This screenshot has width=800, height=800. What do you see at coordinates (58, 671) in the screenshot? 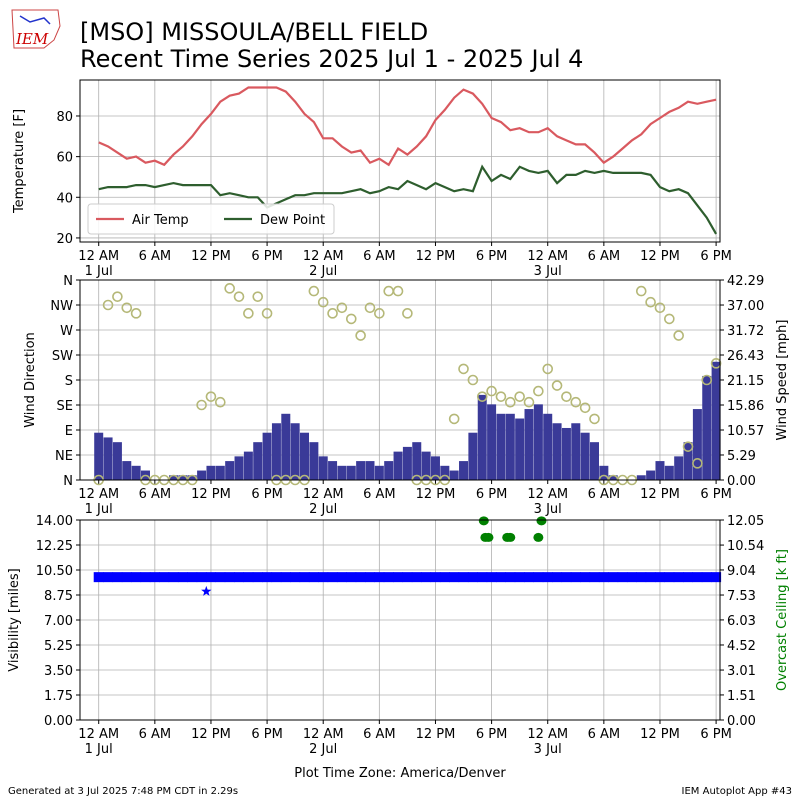
I see `y-tick-label: 3.50` at bounding box center [58, 671].